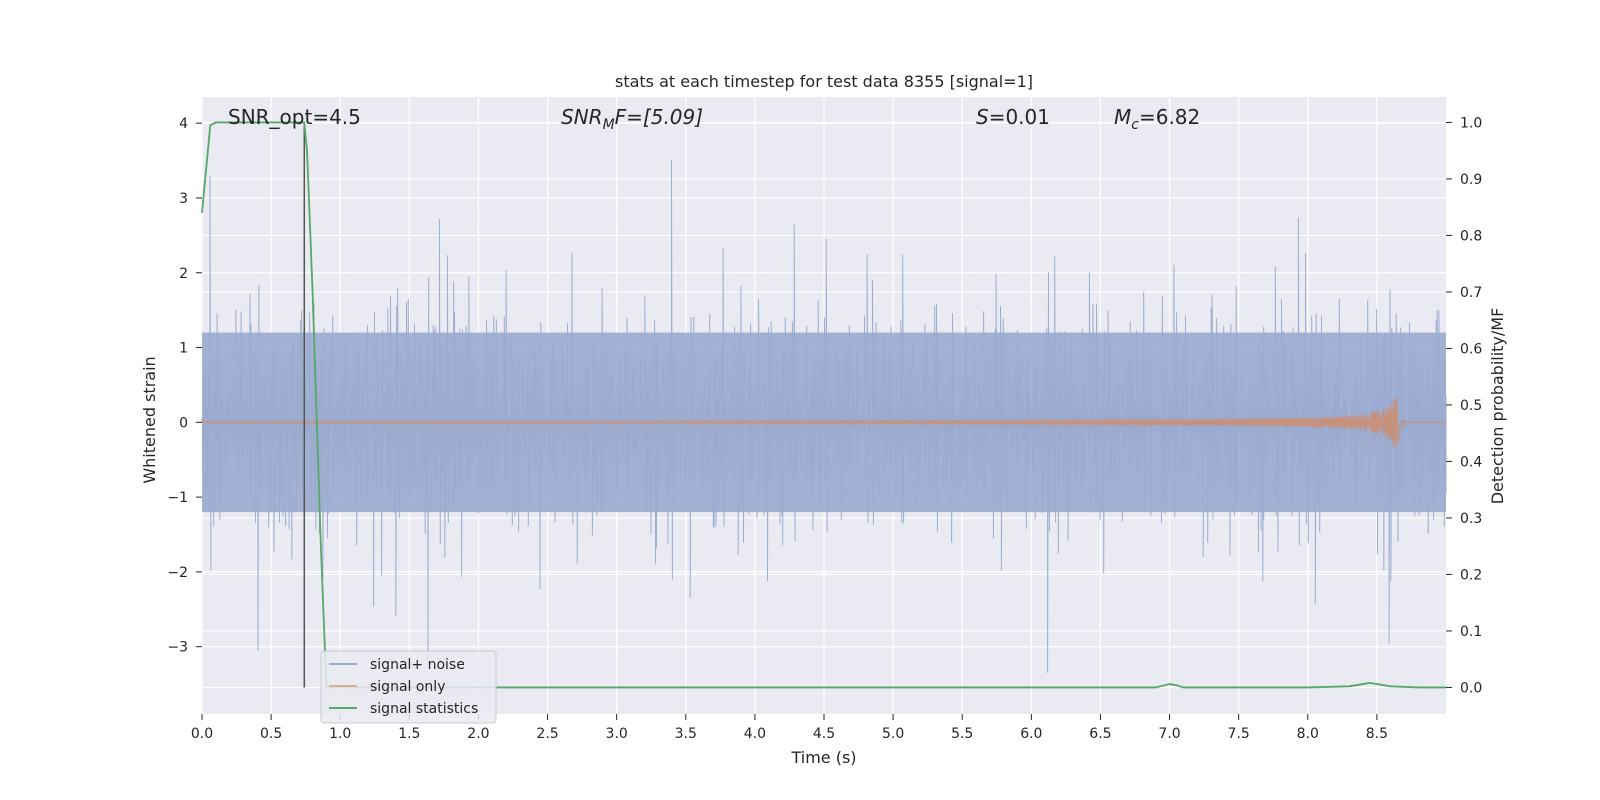 This screenshot has height=800, width=1600. I want to click on signal-only-series, so click(823, 423).